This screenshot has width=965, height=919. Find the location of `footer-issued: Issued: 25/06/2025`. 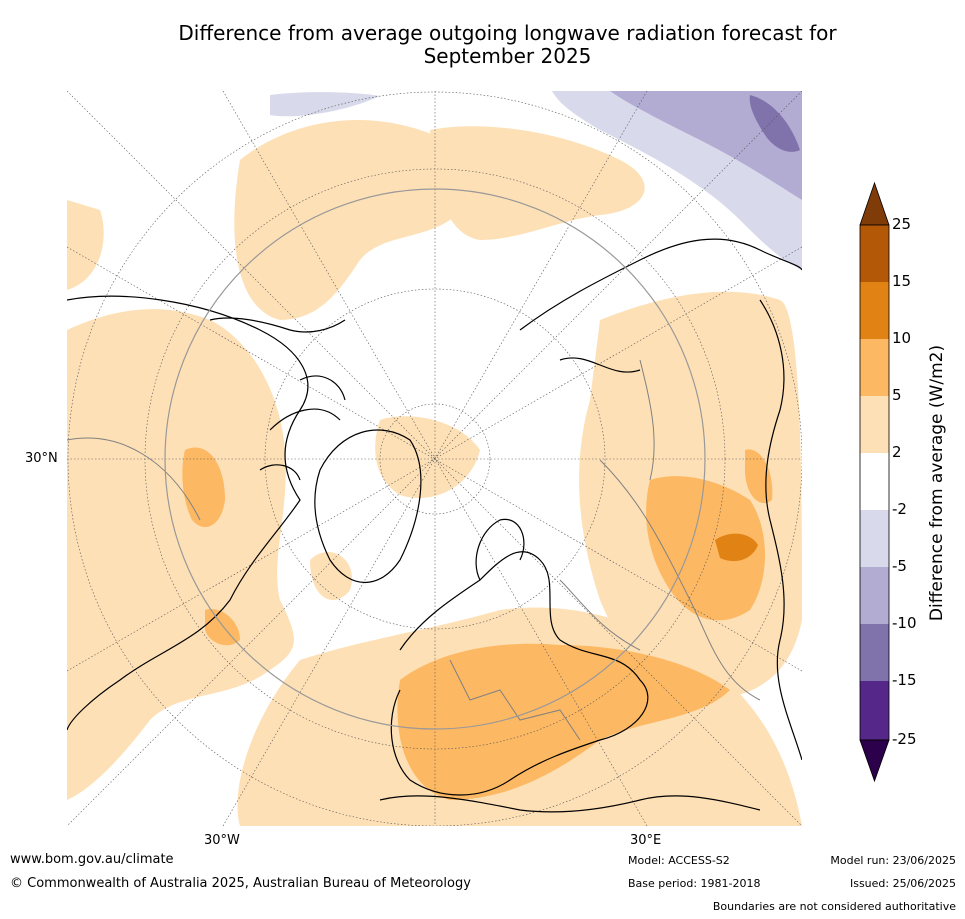

footer-issued: Issued: 25/06/2025 is located at coordinates (902, 883).